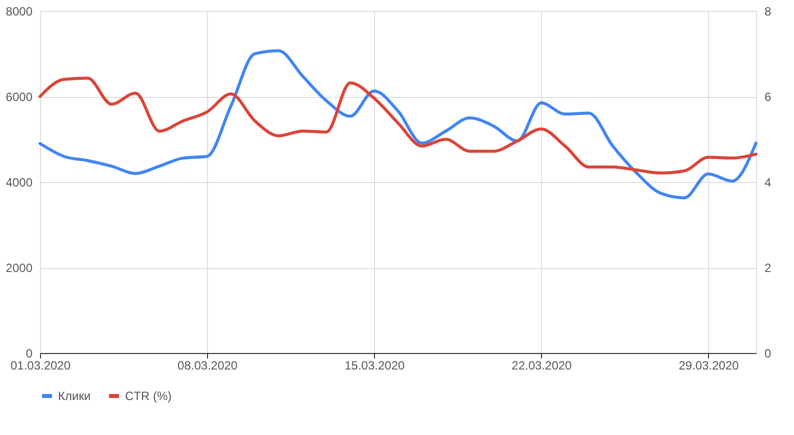 This screenshot has width=794, height=435. Describe the element at coordinates (768, 268) in the screenshot. I see `y2-tick-label: 2` at that location.